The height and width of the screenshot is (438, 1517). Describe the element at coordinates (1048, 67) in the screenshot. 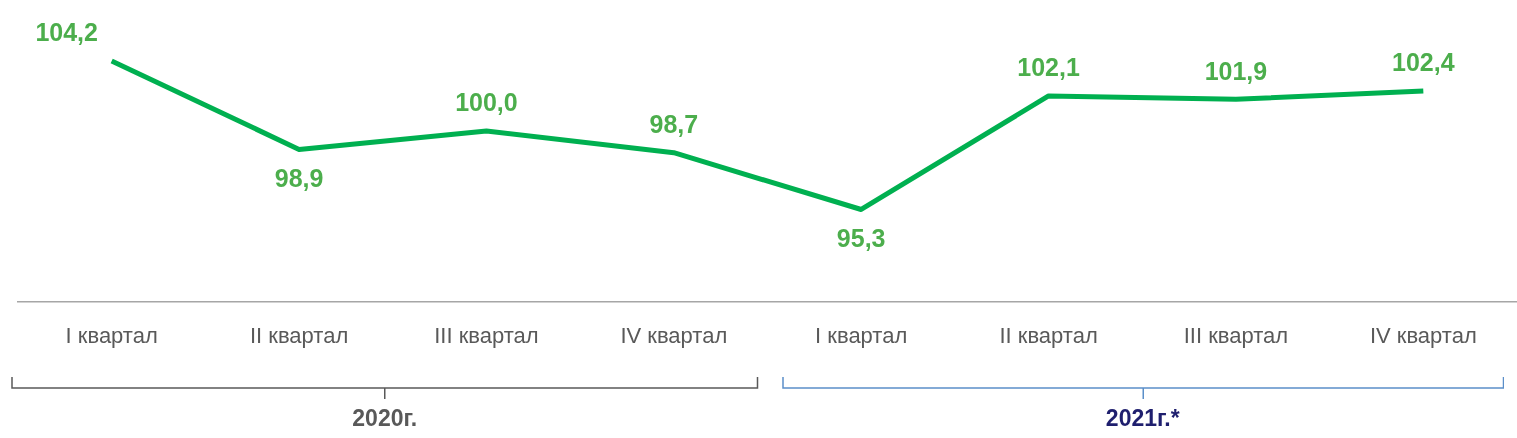

I see `data-label: 102,1` at that location.